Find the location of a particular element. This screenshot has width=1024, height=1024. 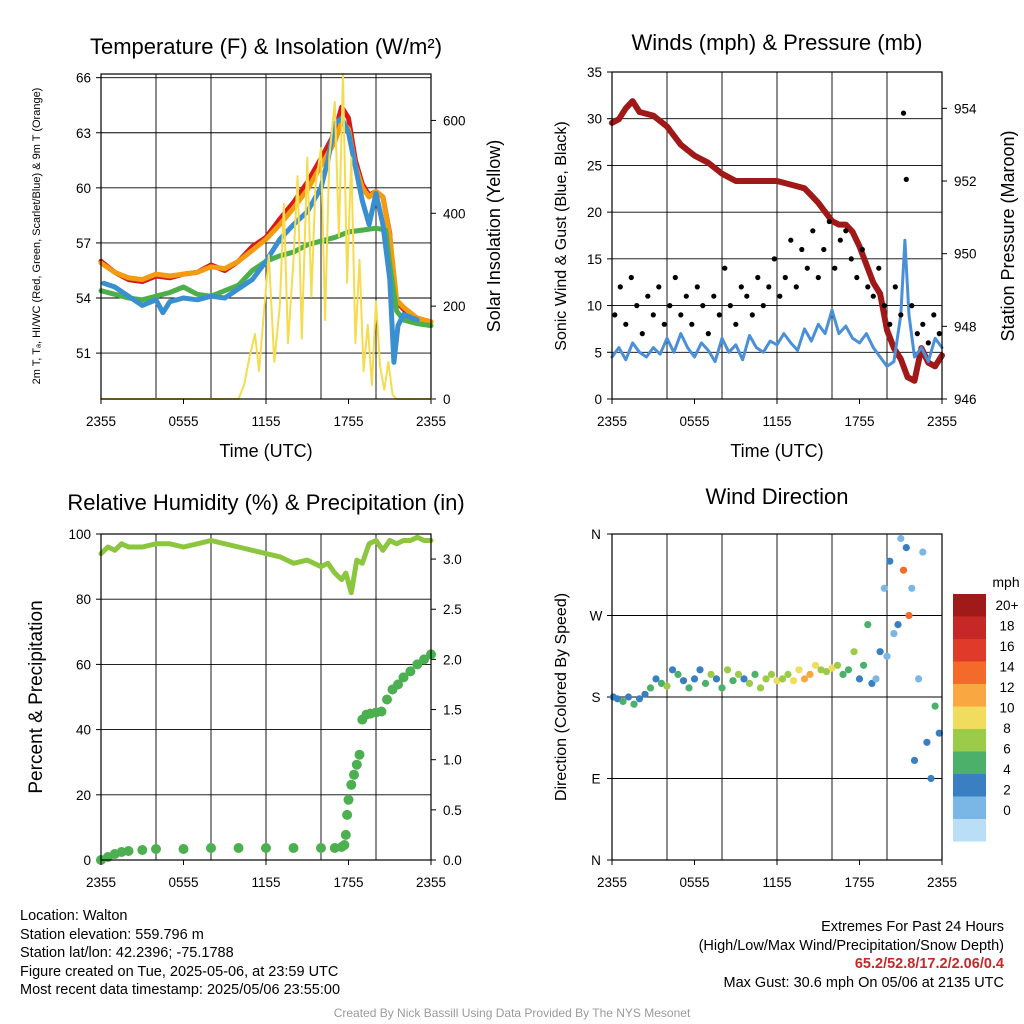

y-tick-label: 60 is located at coordinates (83, 664).